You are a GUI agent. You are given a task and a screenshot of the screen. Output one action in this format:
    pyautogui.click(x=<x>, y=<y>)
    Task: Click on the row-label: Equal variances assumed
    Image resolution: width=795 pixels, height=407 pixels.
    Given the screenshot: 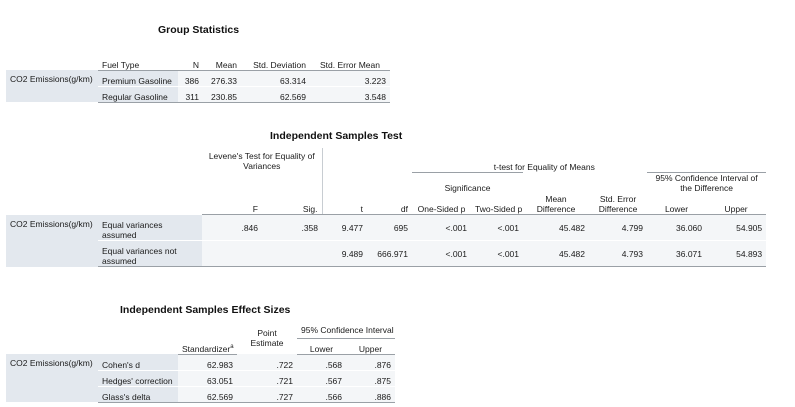 What is the action you would take?
    pyautogui.click(x=150, y=227)
    